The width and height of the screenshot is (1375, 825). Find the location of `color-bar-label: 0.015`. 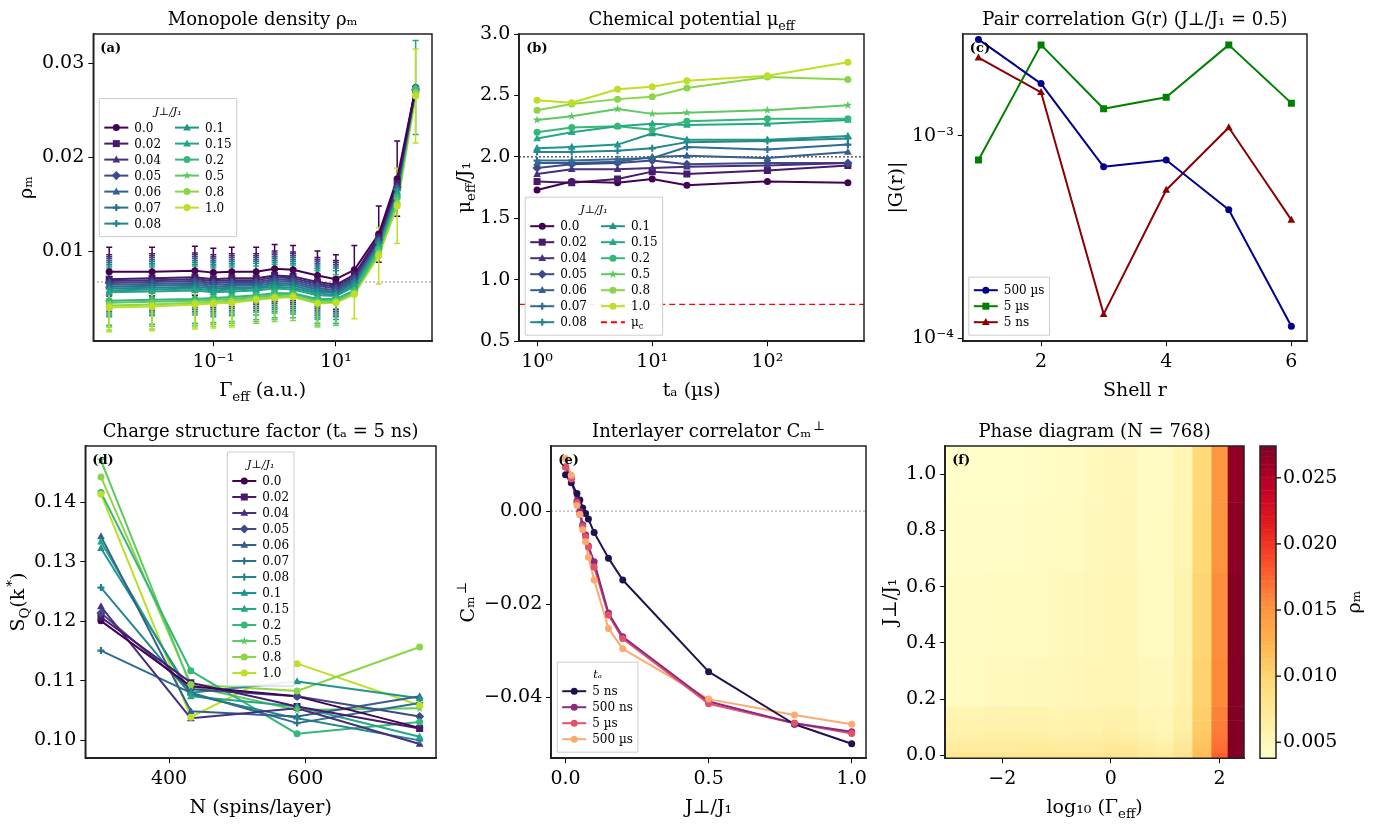

color-bar-label: 0.015 is located at coordinates (1310, 607).